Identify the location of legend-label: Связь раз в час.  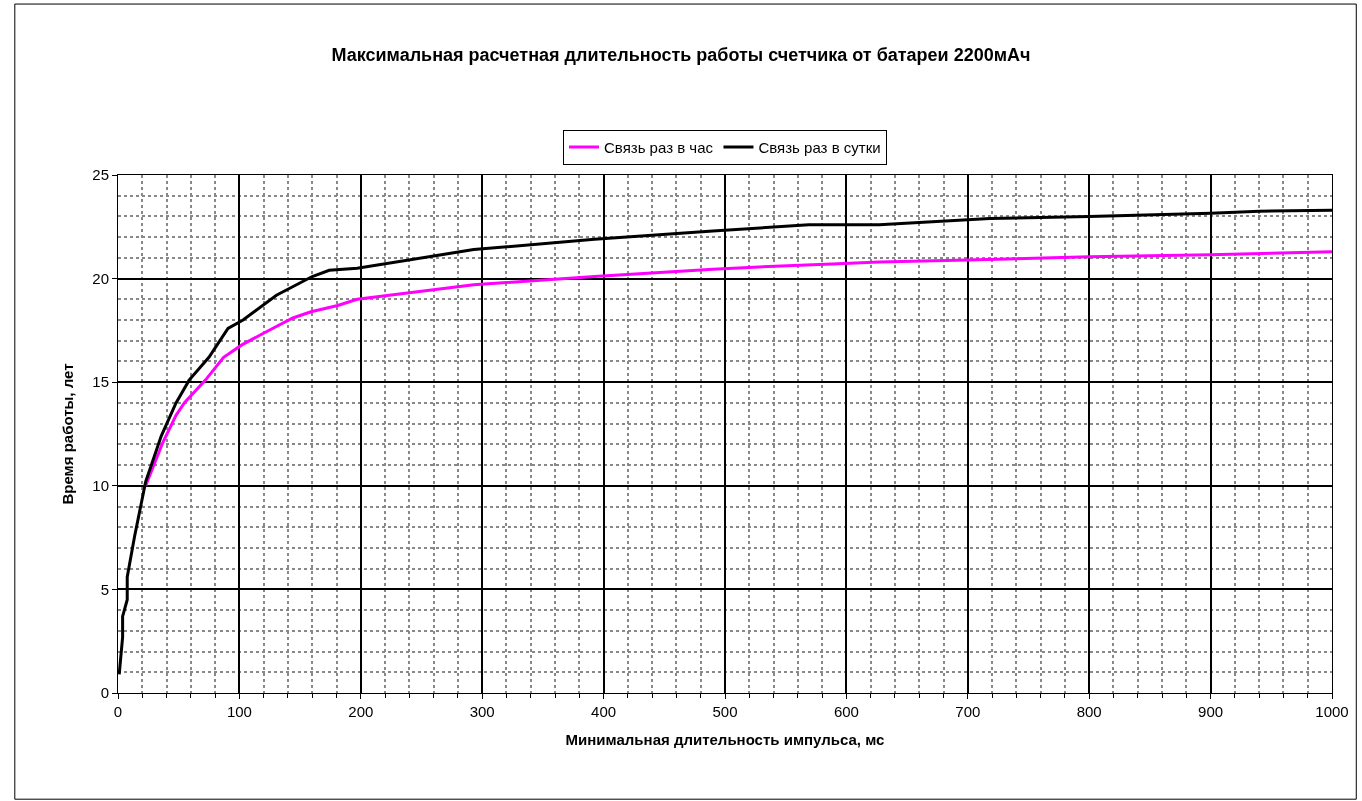
(659, 147).